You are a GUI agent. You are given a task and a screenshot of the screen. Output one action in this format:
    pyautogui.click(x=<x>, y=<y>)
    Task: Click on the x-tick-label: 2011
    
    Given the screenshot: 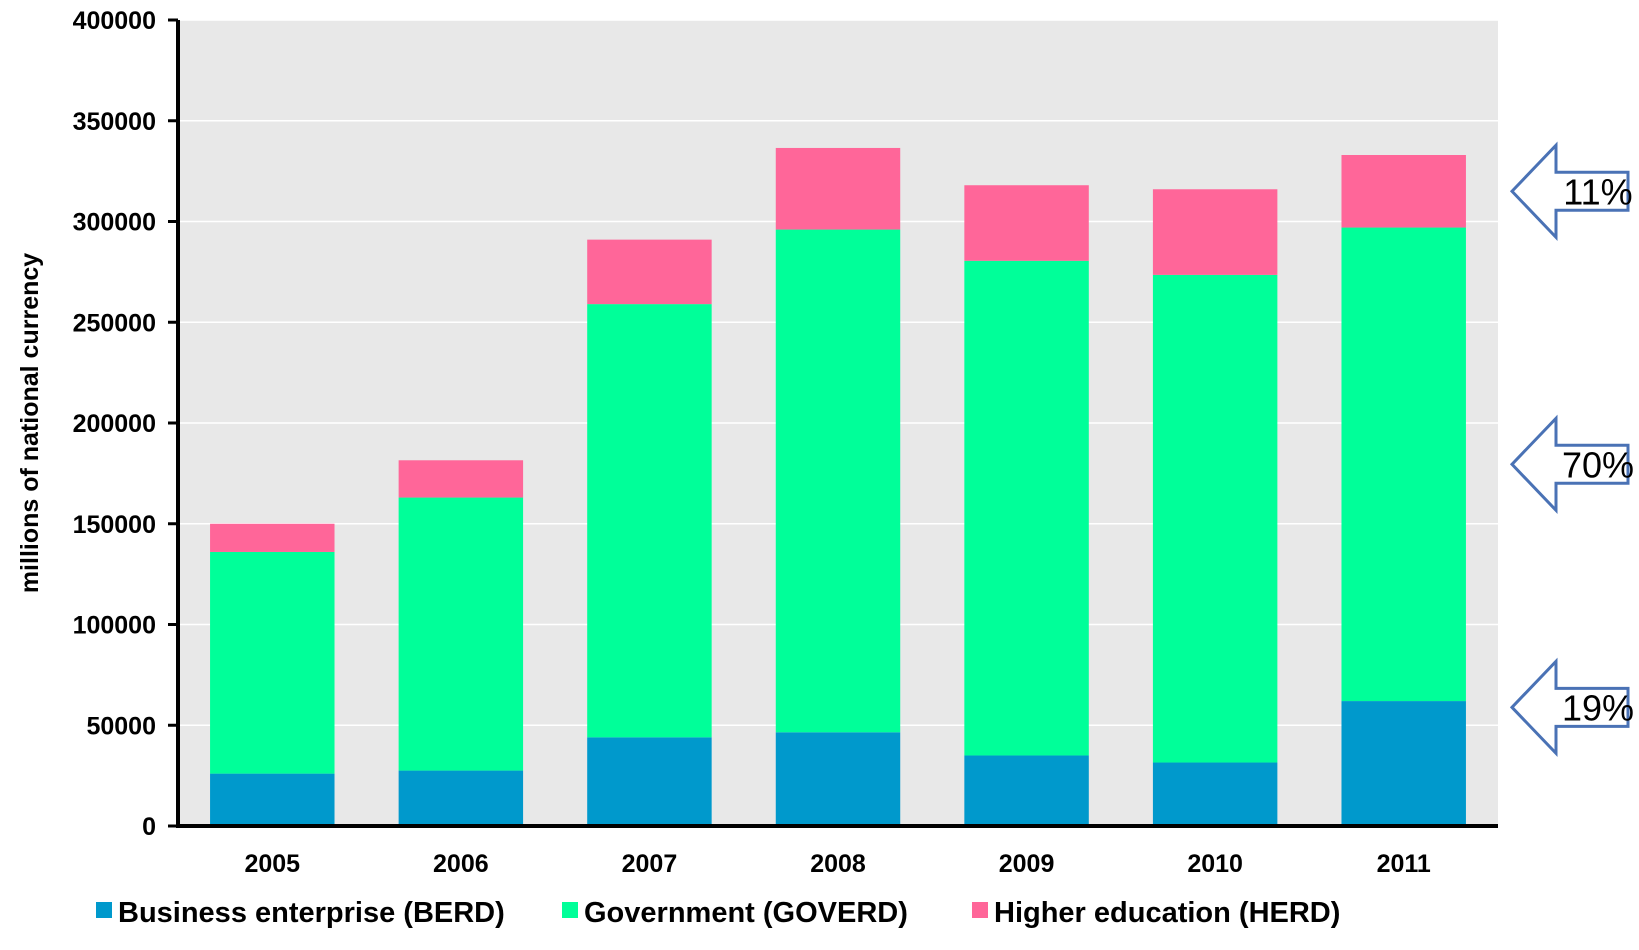 What is the action you would take?
    pyautogui.click(x=1404, y=864)
    